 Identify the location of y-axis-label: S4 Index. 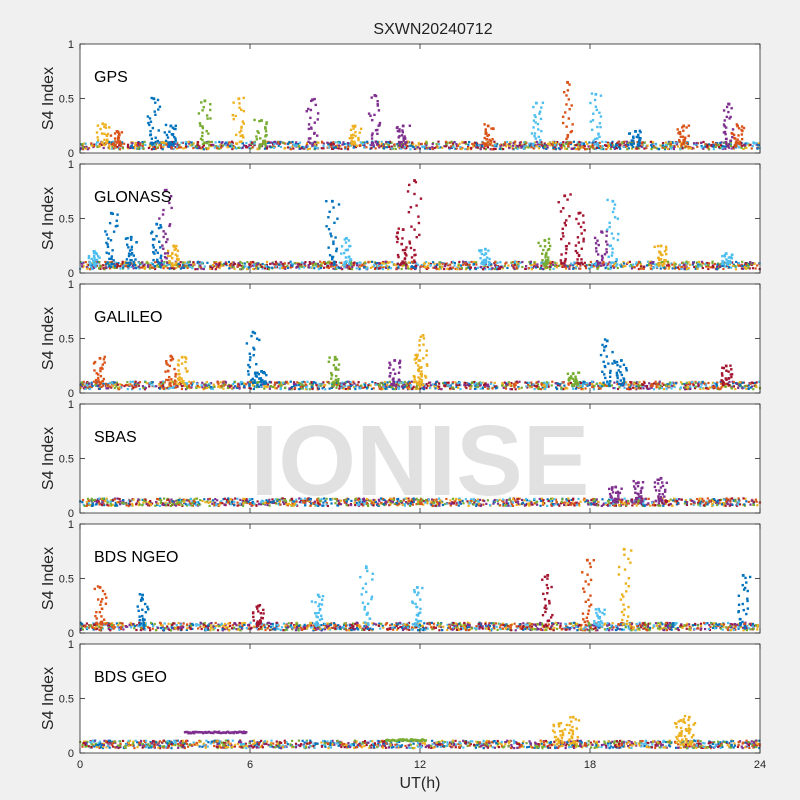
(48, 218).